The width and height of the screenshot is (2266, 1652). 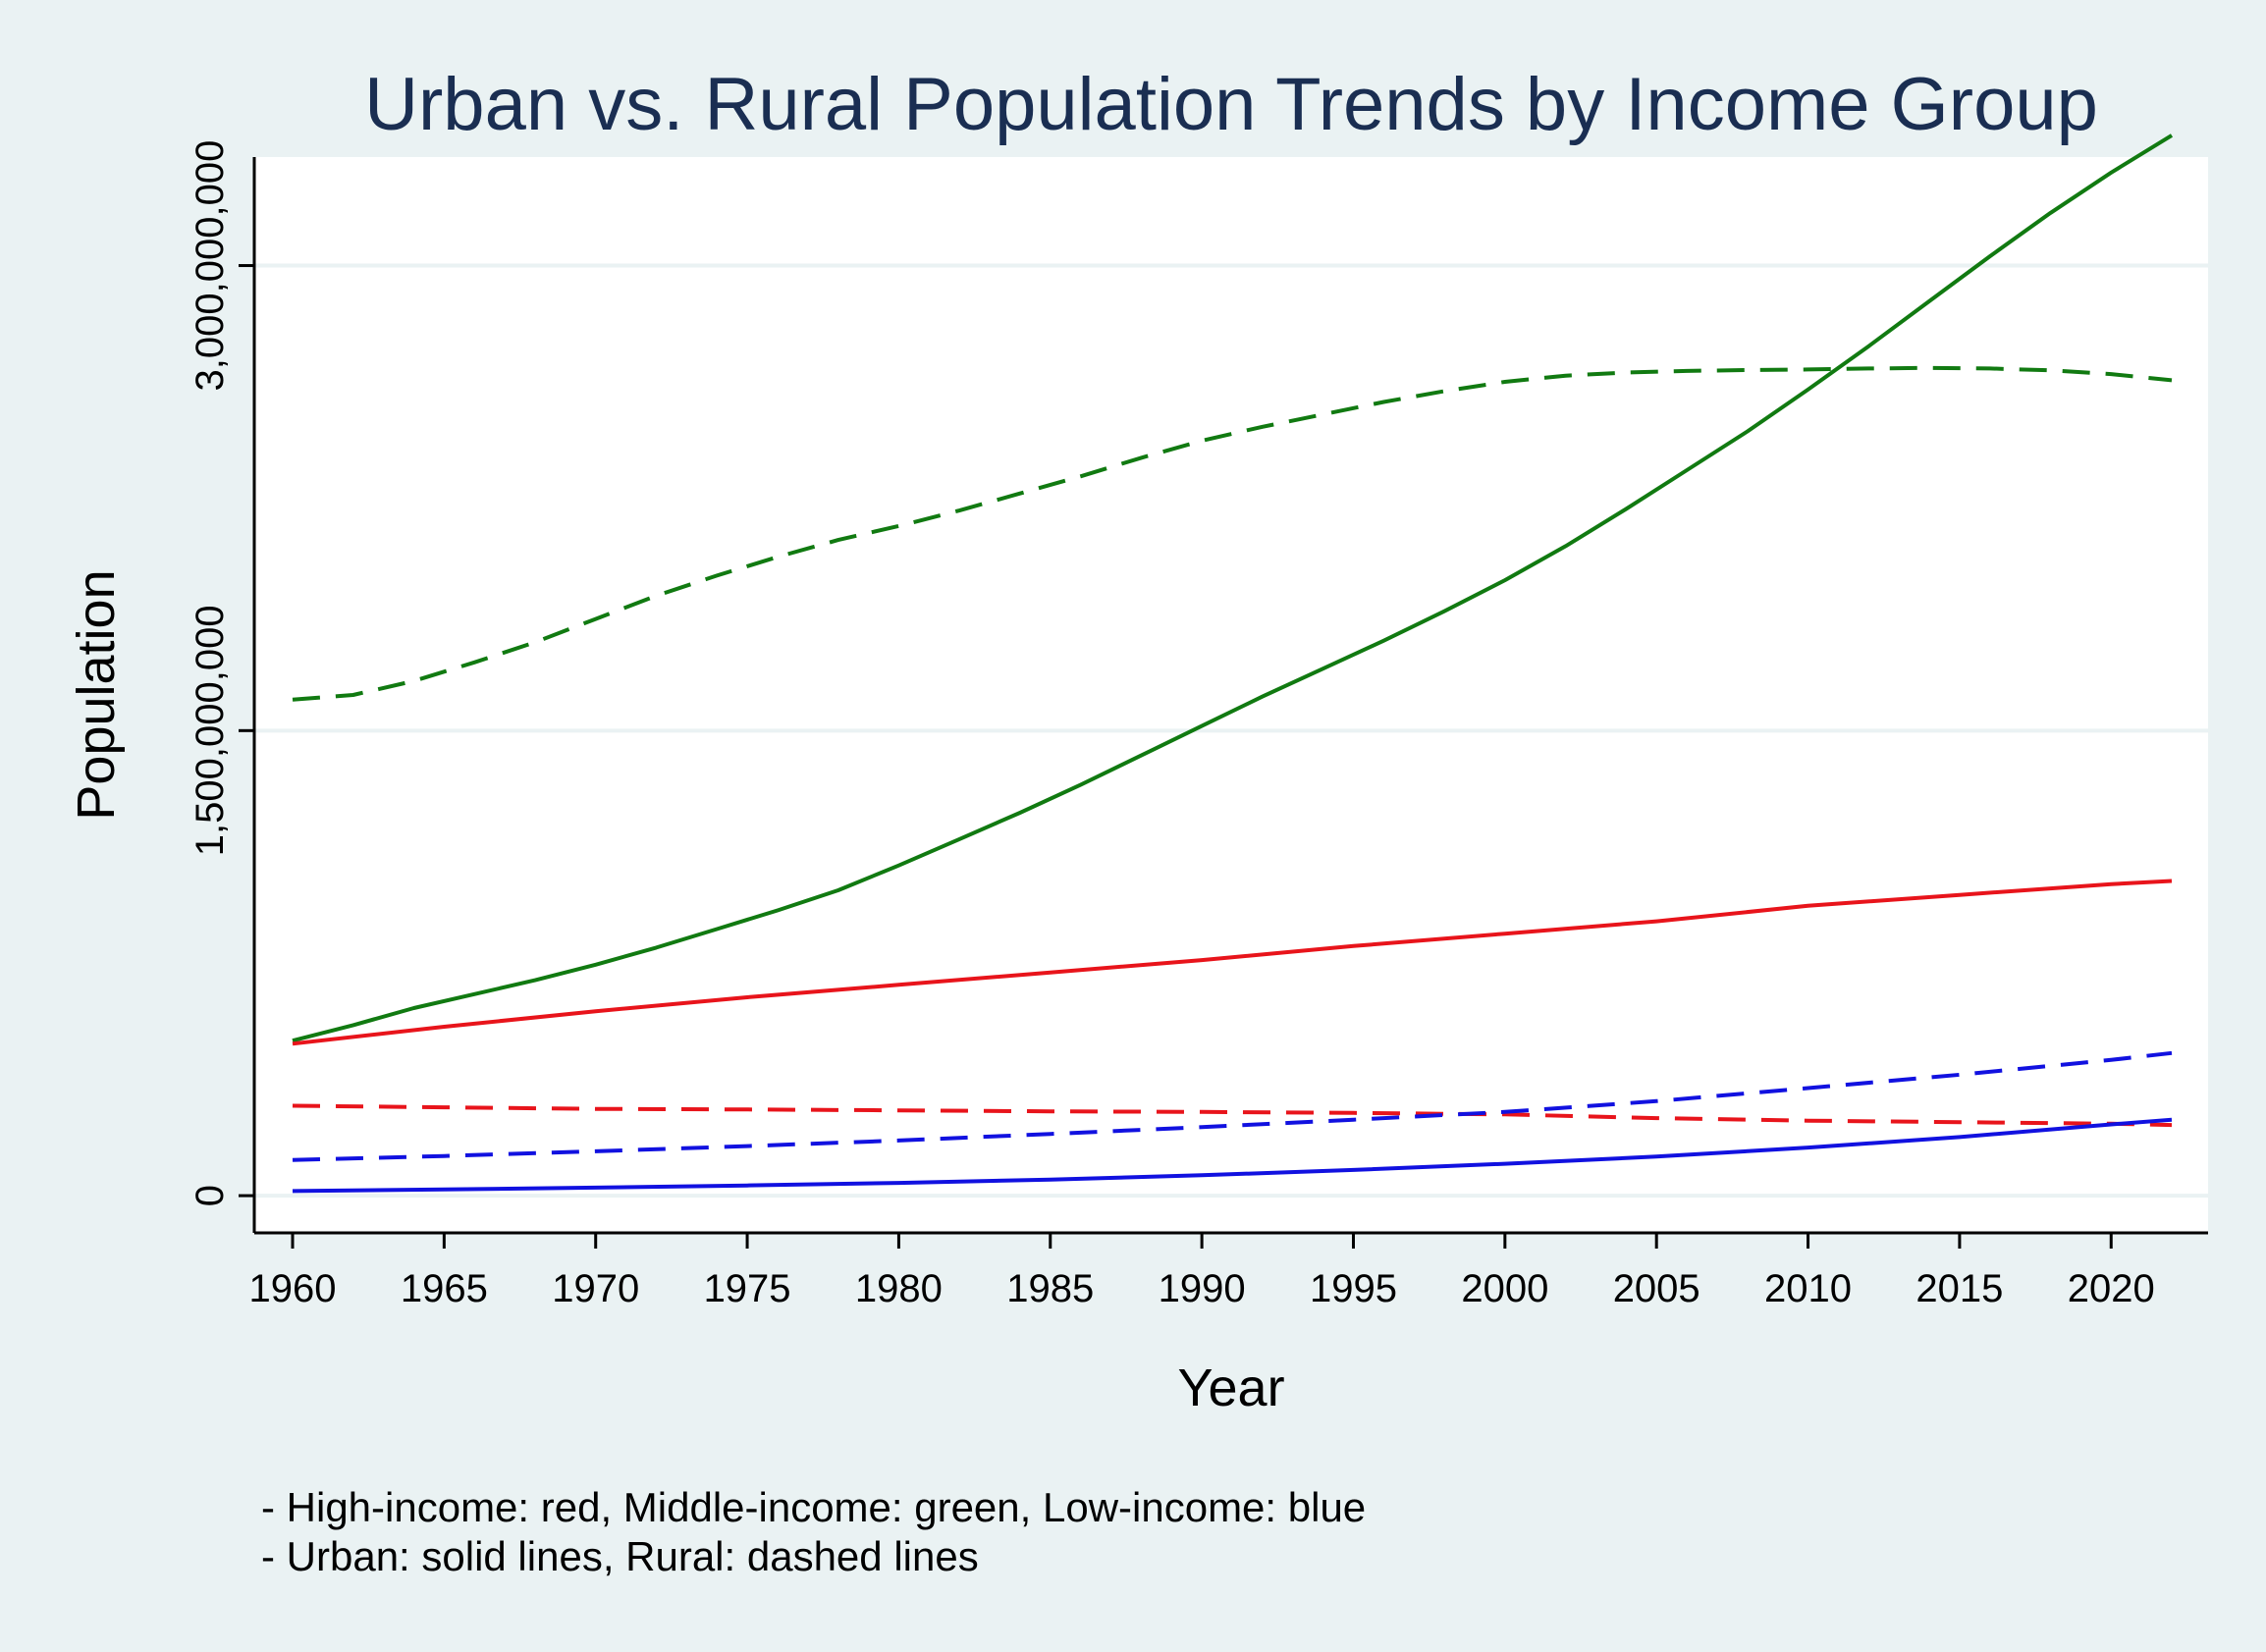 I want to click on y-axis-title: Population, so click(x=96, y=694).